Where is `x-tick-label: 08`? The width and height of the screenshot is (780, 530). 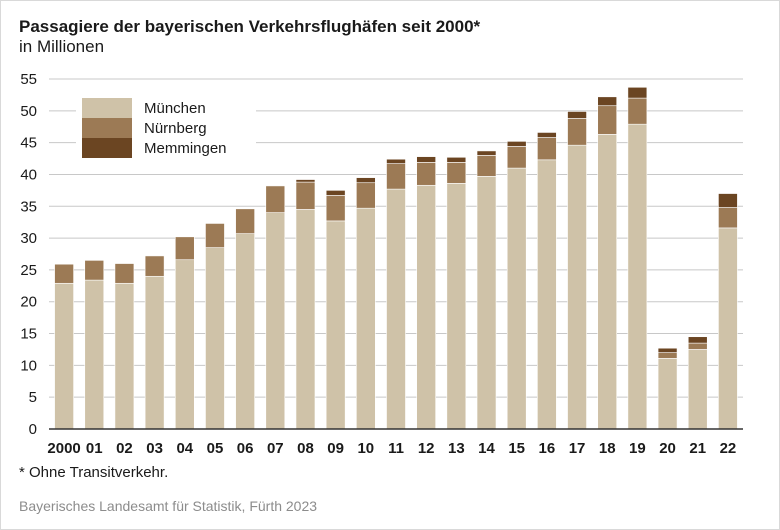 x-tick-label: 08 is located at coordinates (305, 448).